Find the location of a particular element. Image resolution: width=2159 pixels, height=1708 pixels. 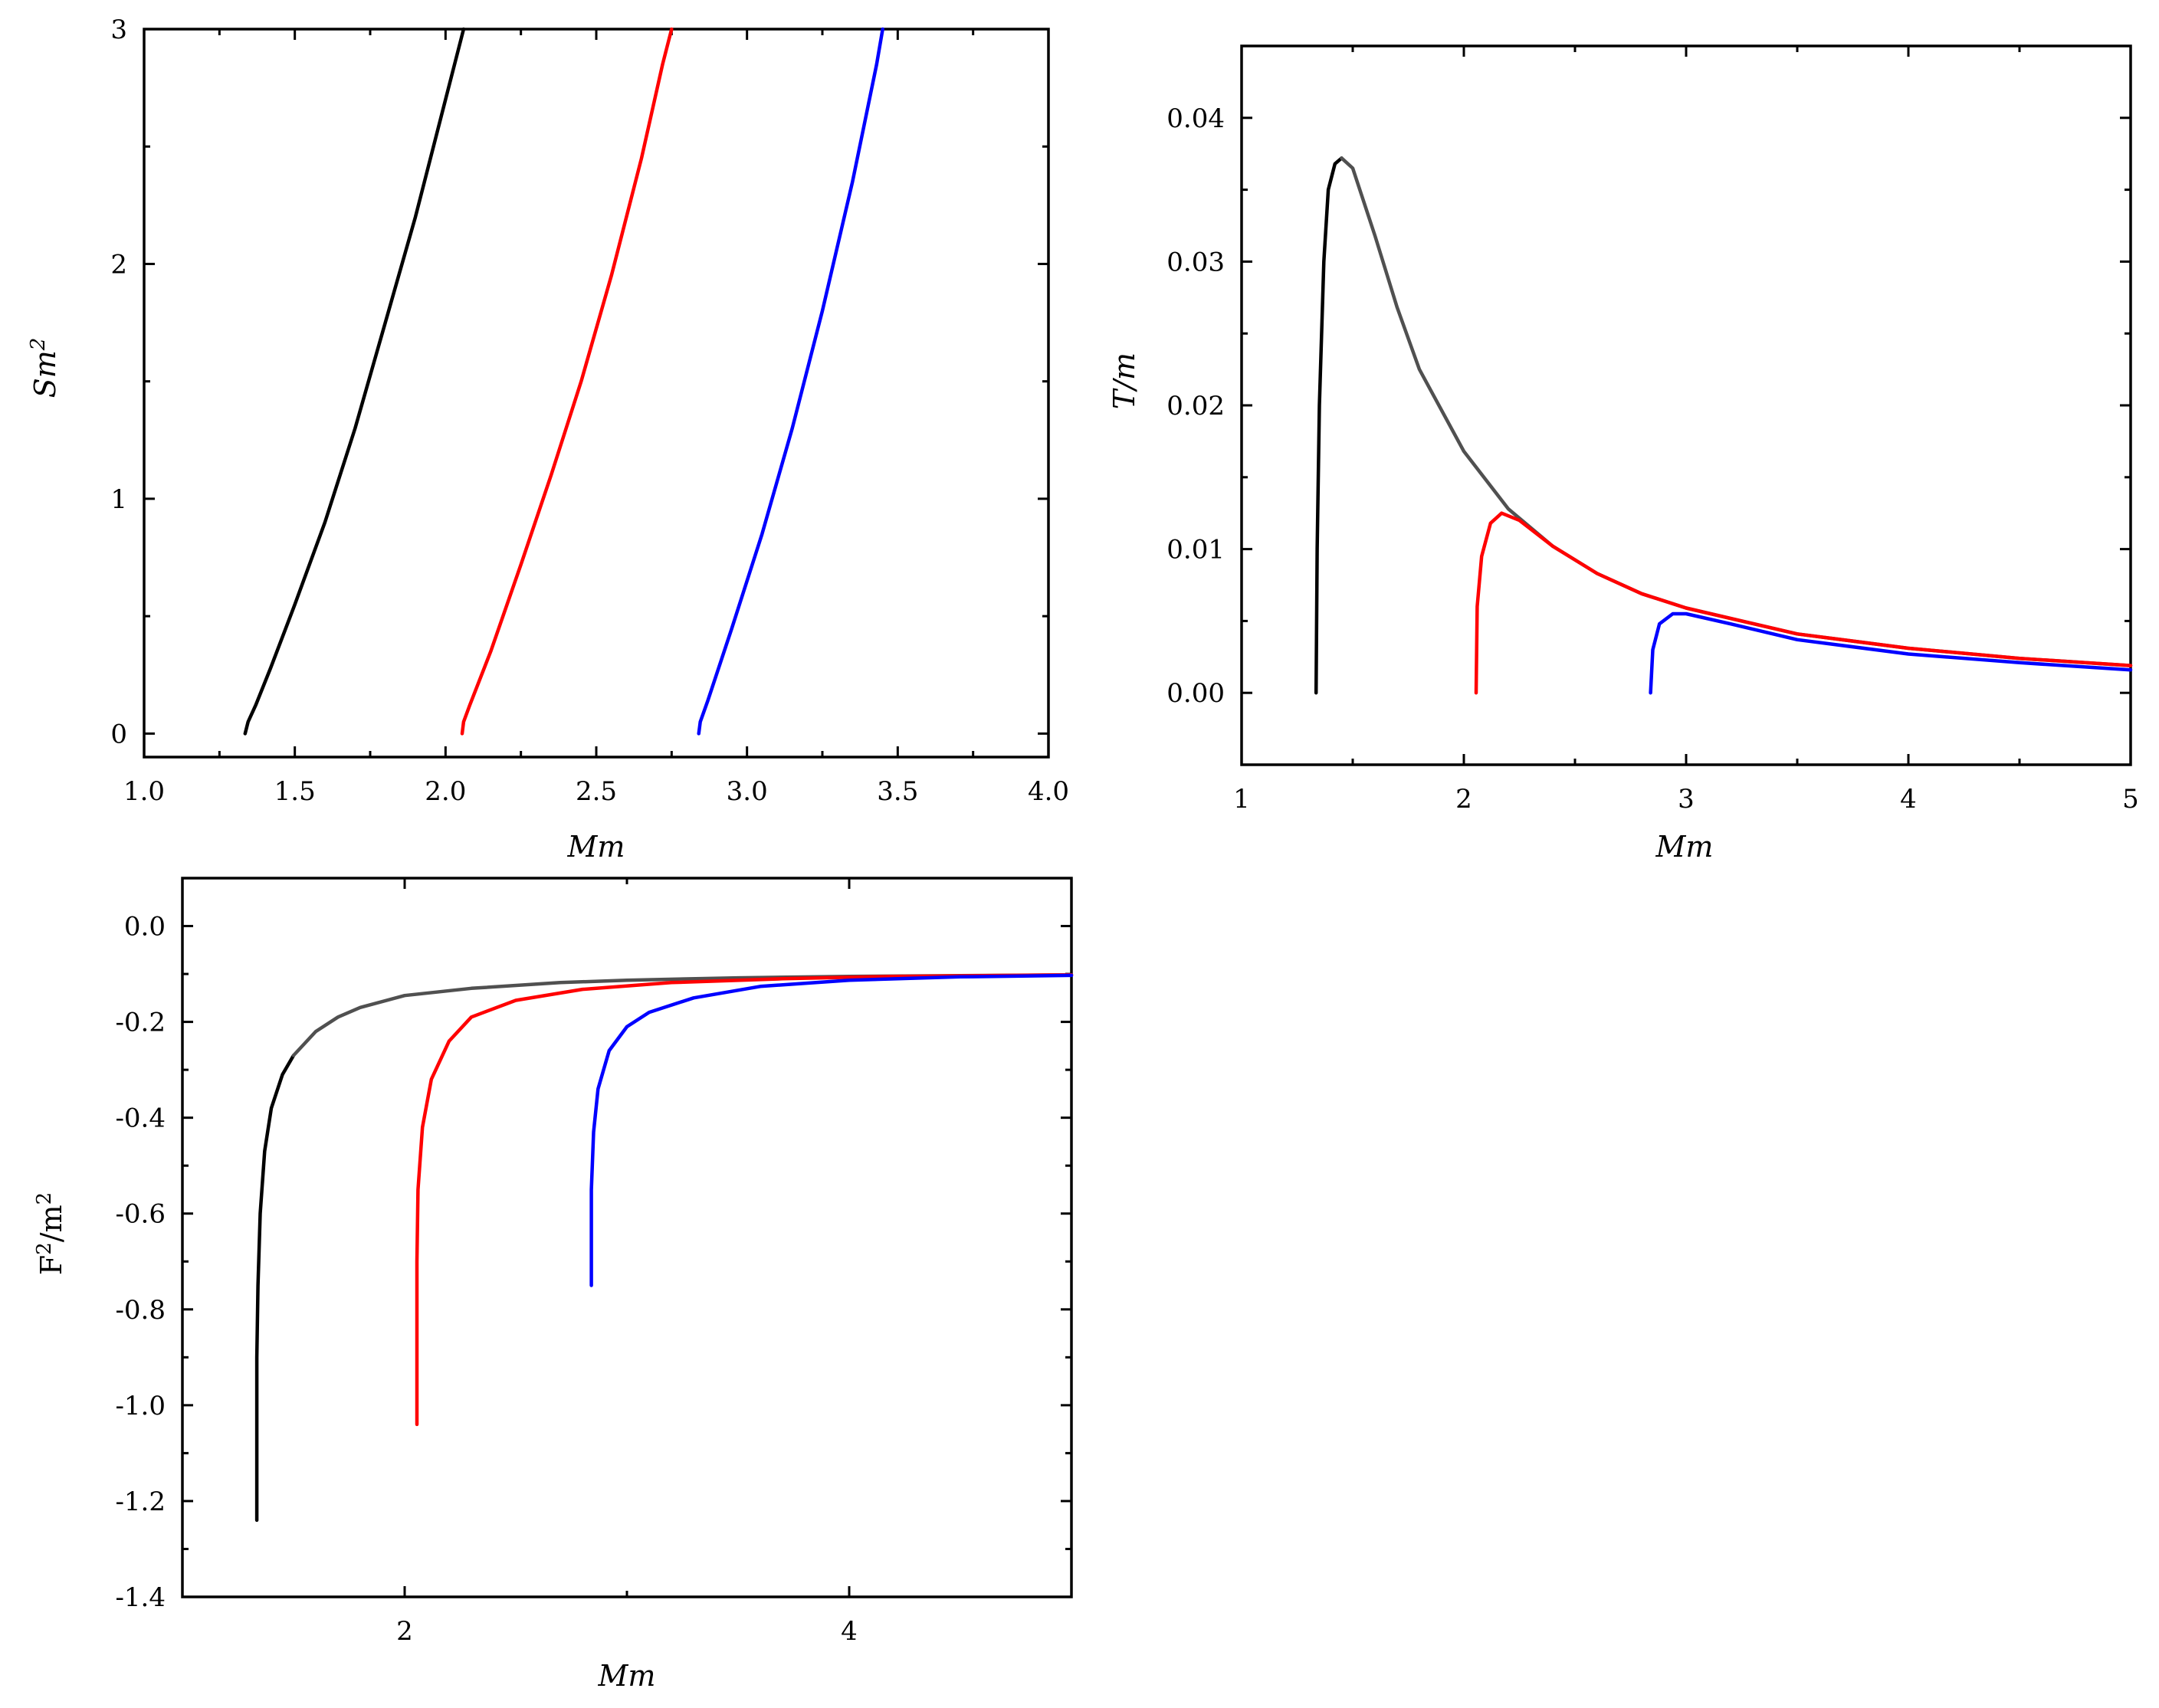

x-tick-label: 5 is located at coordinates (2130, 799).